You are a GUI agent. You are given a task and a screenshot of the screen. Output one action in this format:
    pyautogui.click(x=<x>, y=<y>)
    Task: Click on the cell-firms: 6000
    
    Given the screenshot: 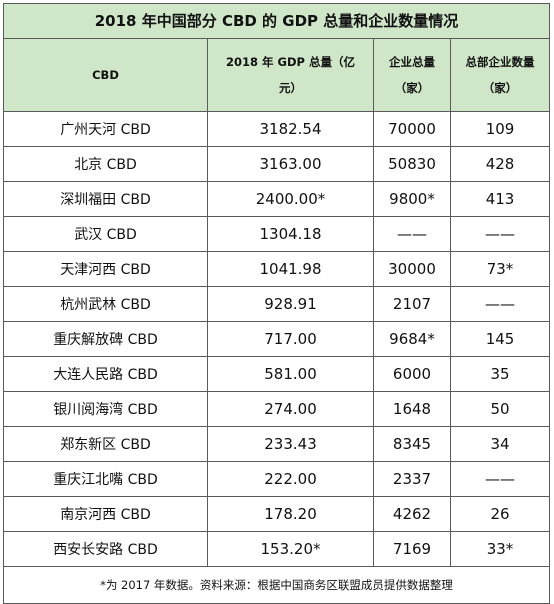 What is the action you would take?
    pyautogui.click(x=412, y=374)
    